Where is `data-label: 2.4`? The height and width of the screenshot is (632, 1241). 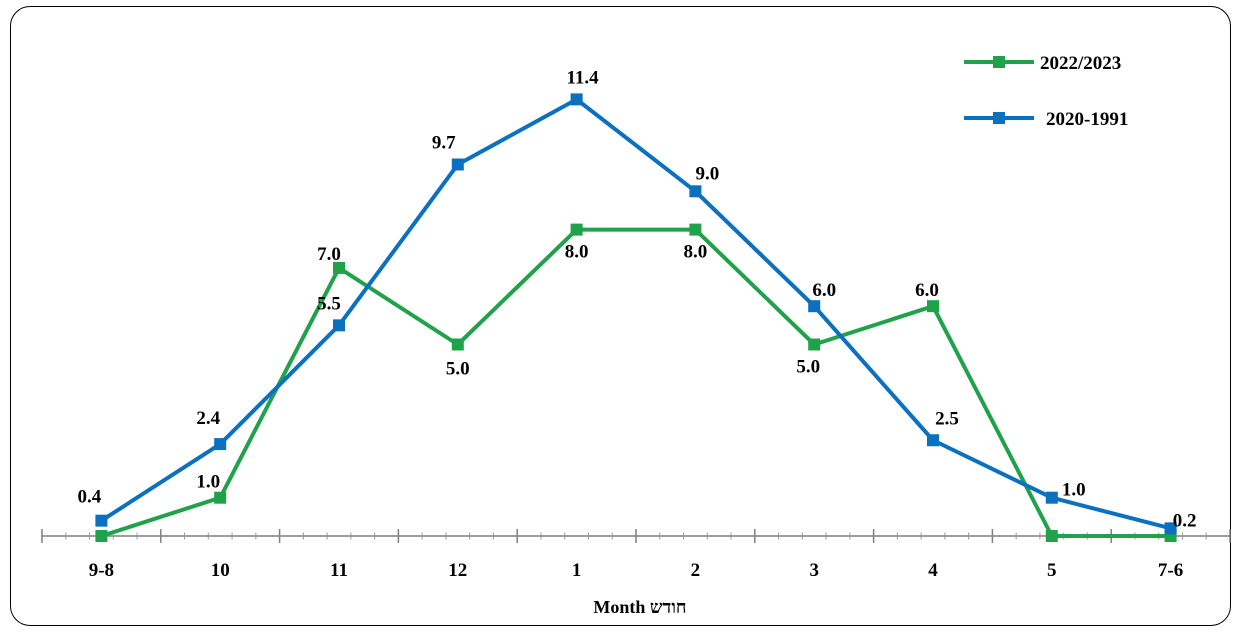 data-label: 2.4 is located at coordinates (208, 418).